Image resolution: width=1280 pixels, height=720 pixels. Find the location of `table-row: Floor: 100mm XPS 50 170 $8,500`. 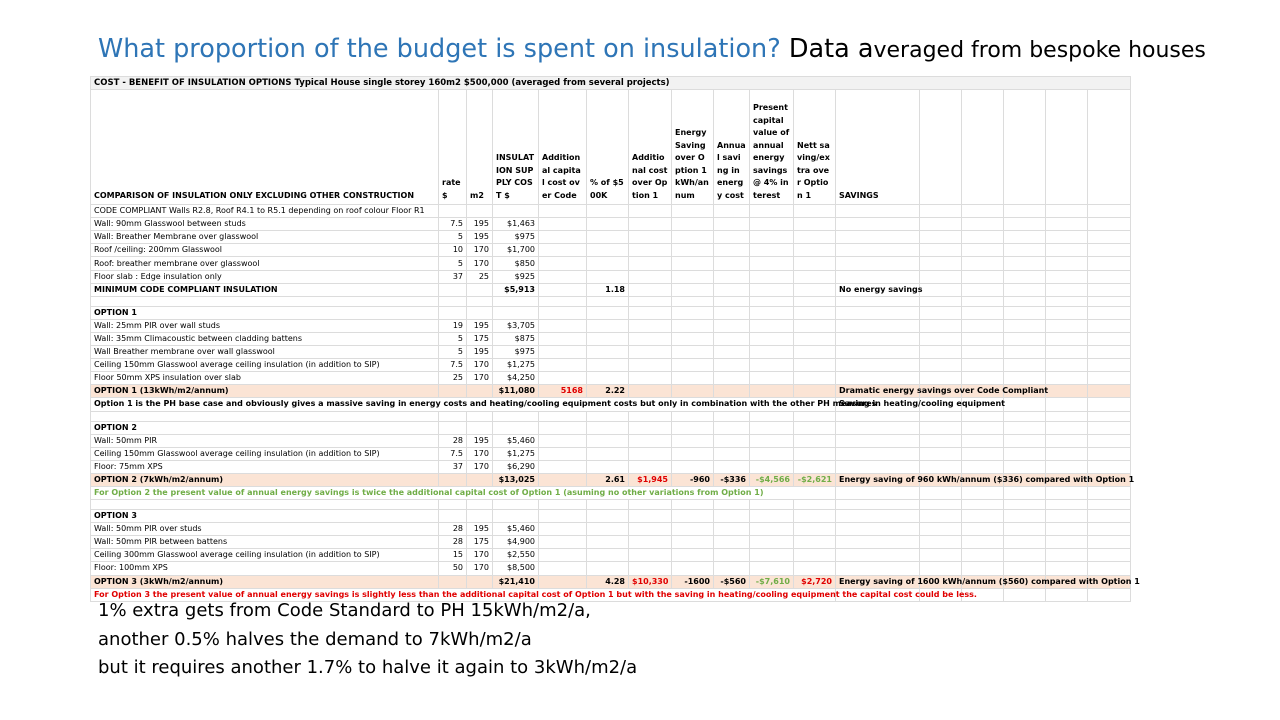

table-row: Floor: 100mm XPS 50 170 $8,500 is located at coordinates (611, 568).